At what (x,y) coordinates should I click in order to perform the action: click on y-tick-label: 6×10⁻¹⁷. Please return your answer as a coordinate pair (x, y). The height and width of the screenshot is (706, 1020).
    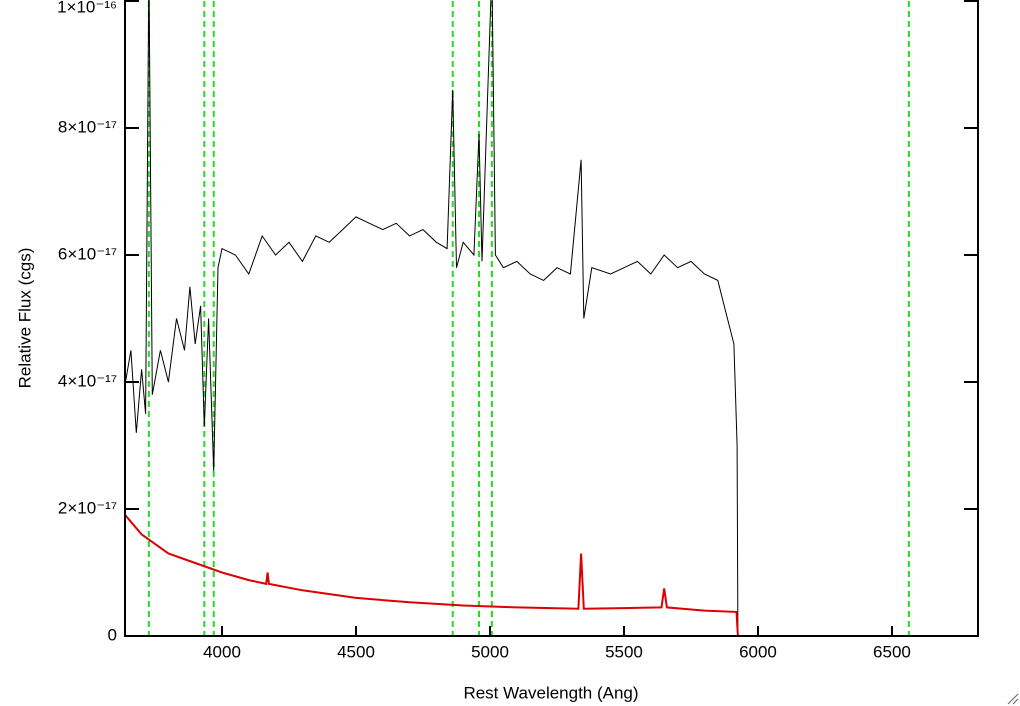
    Looking at the image, I should click on (87, 253).